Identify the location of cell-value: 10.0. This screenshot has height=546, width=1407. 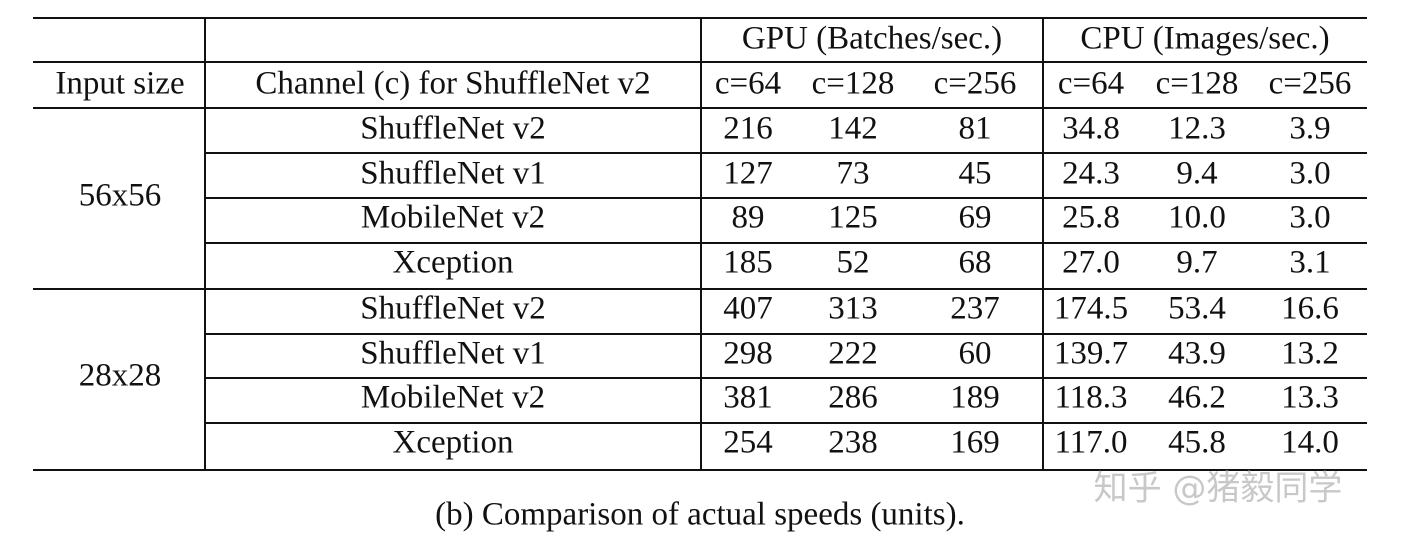
(1197, 218).